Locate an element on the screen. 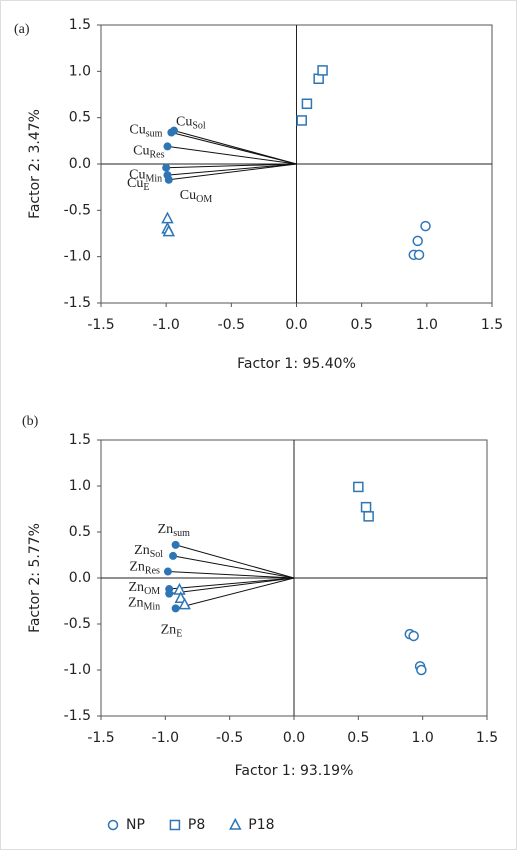 The image size is (517, 850). loading-label: ZnSol is located at coordinates (148, 551).